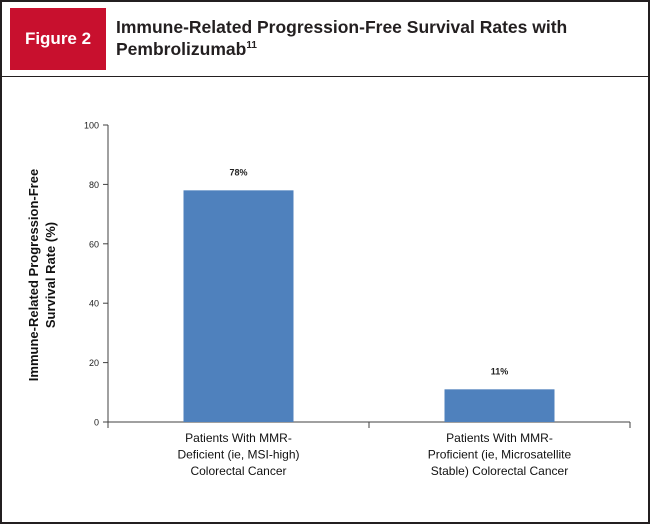 This screenshot has width=650, height=524. I want to click on x-category-label: Stable) Colorectal Cancer, so click(499, 471).